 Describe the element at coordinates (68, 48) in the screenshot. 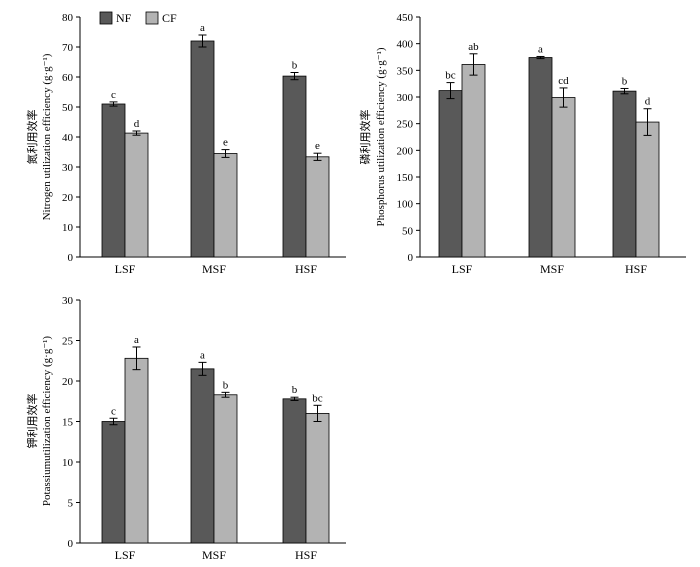

I see `y-tick-label: 70` at that location.